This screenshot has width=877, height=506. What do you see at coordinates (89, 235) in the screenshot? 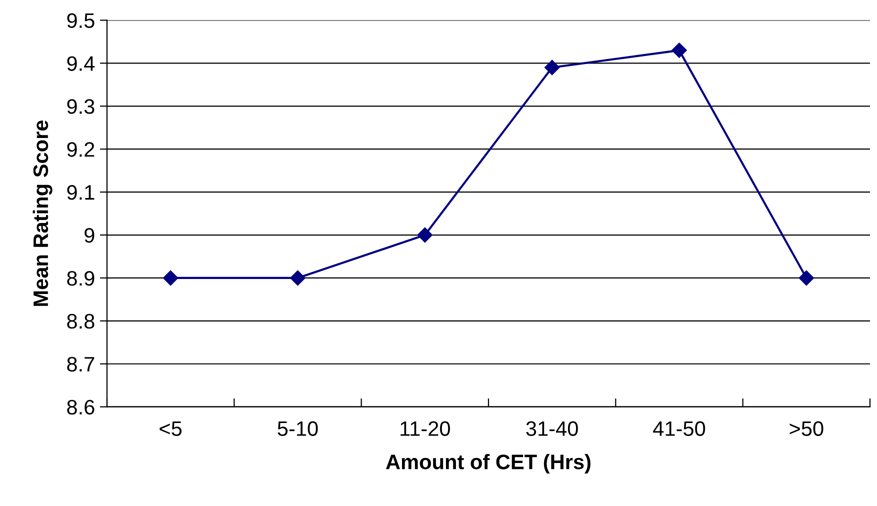
I see `y-tick-label: 9` at bounding box center [89, 235].